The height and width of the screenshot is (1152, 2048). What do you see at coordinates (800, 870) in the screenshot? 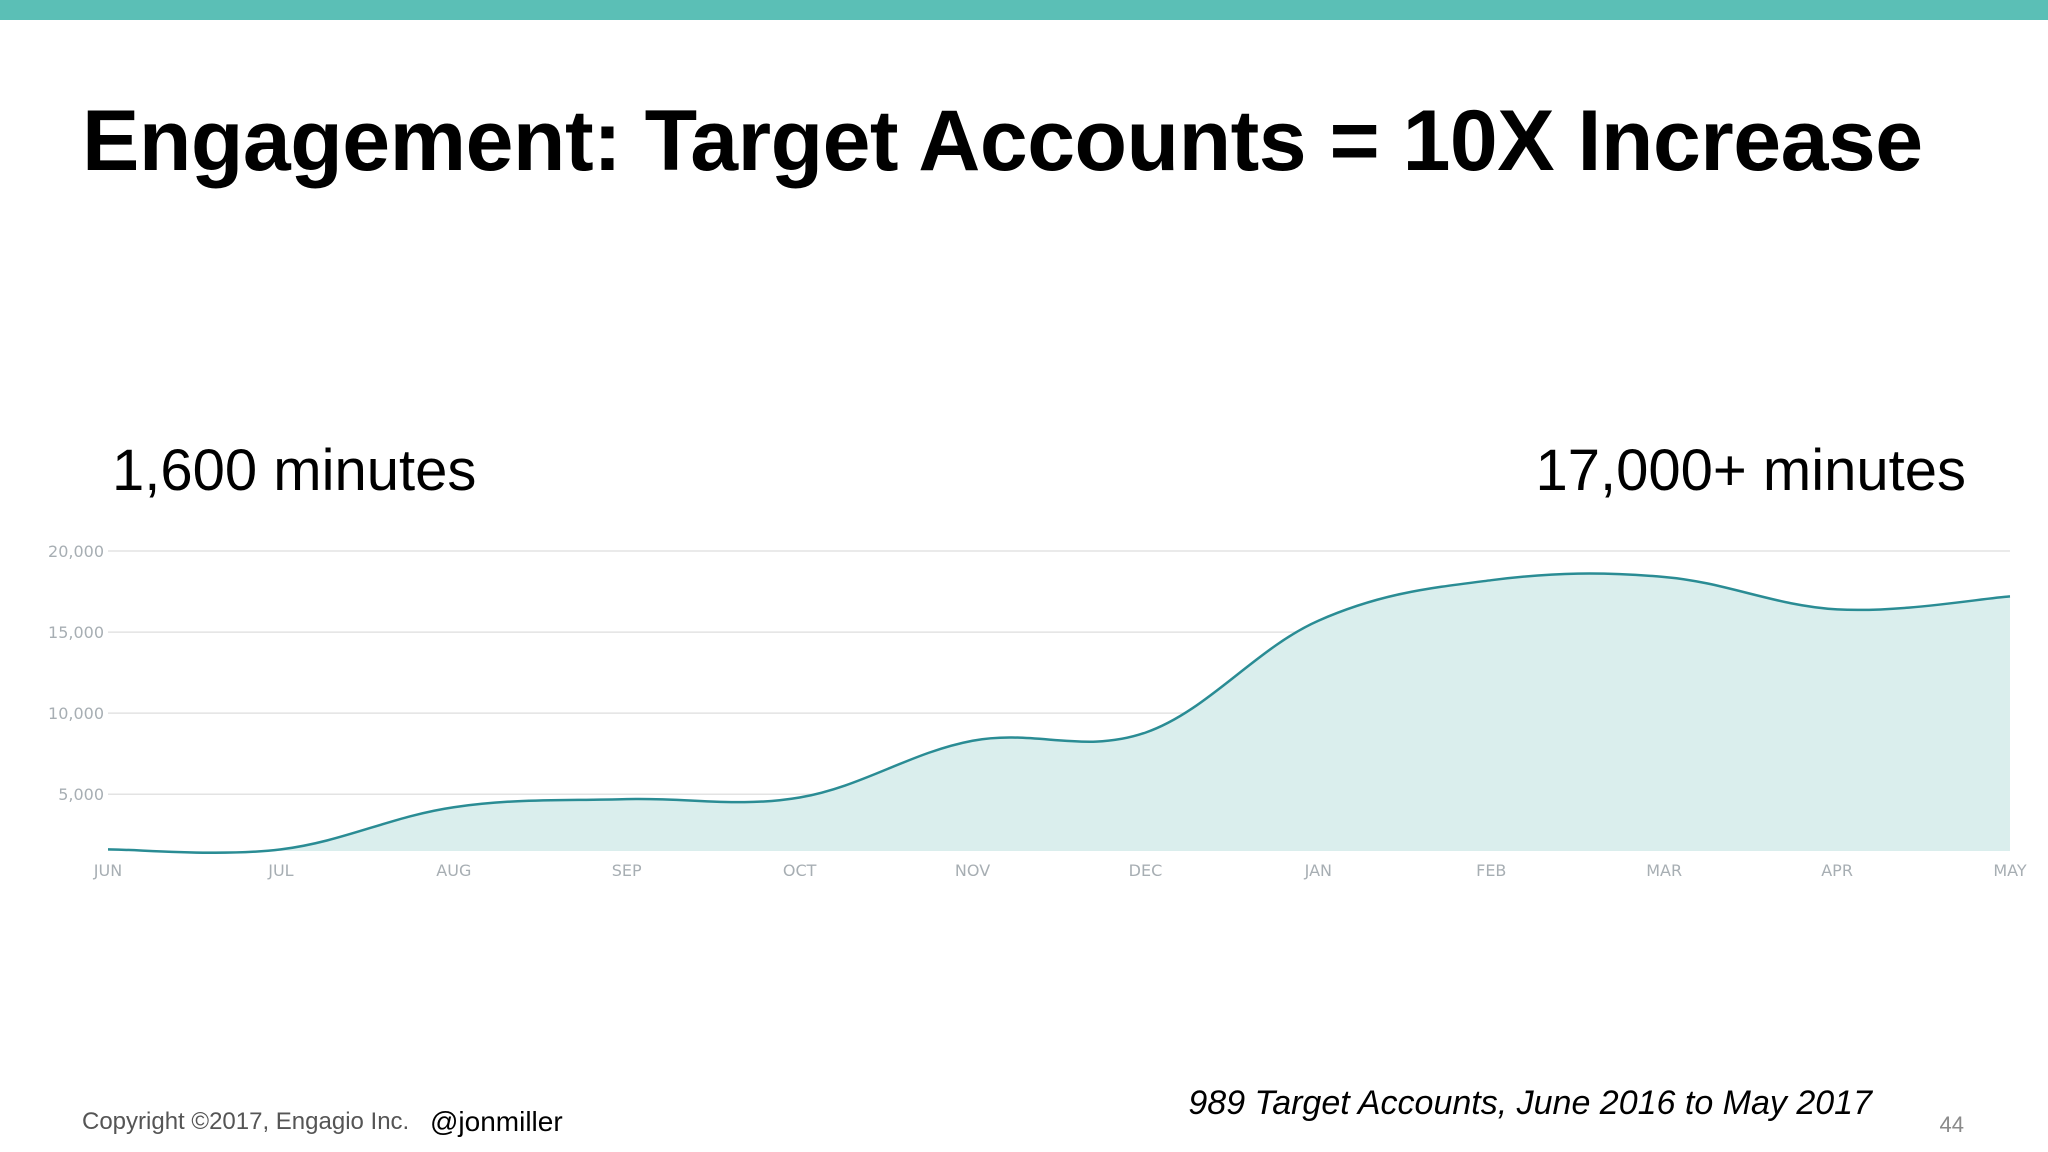
I see `x-tick-label: OCT` at bounding box center [800, 870].